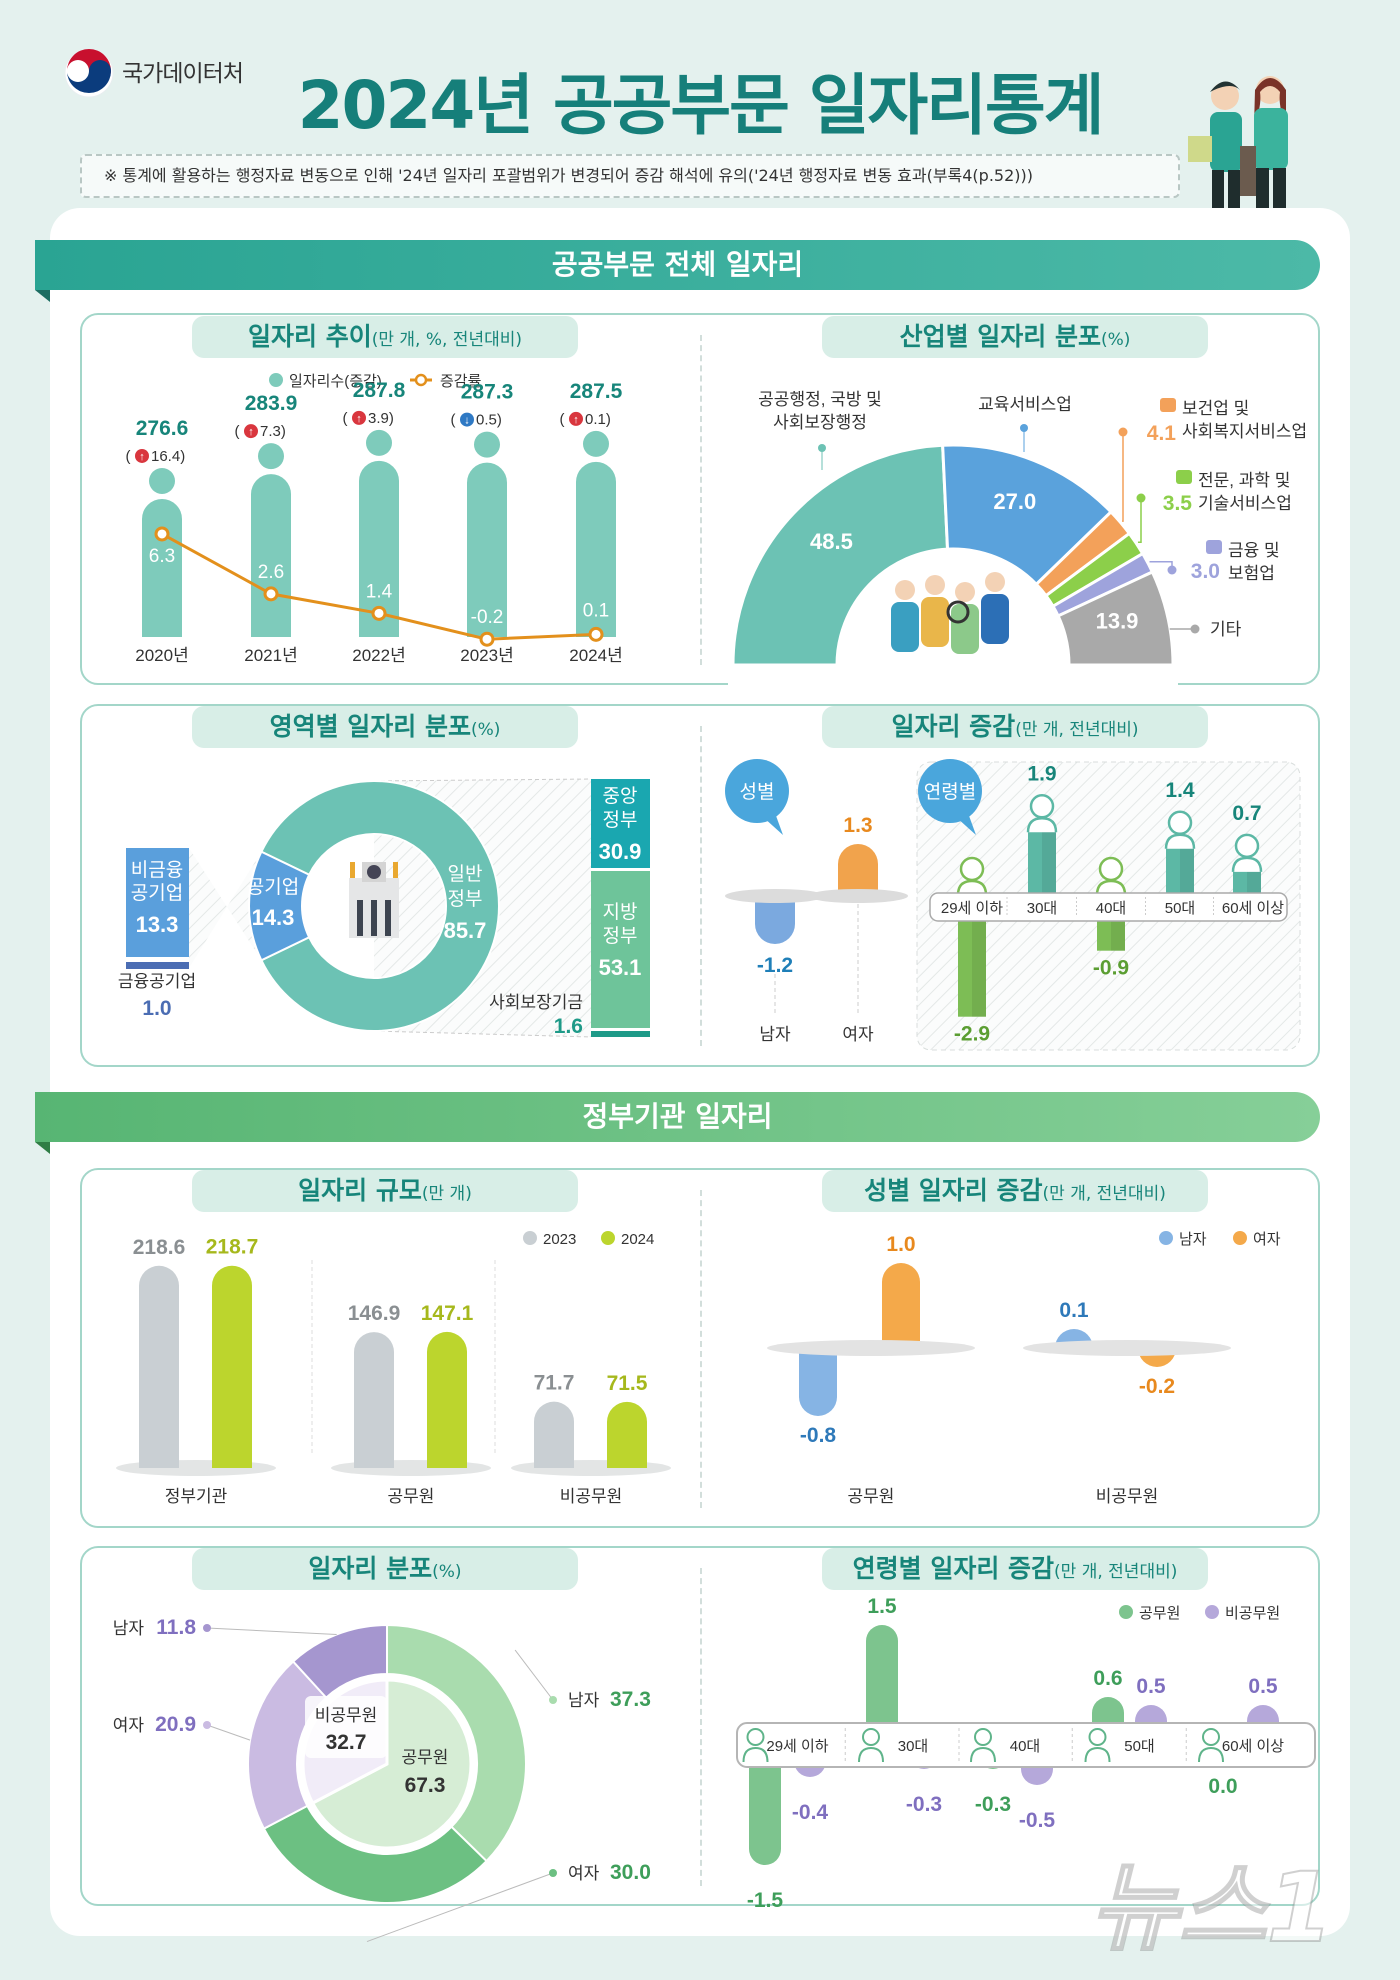 The height and width of the screenshot is (1980, 1400). I want to click on tools-icon, so click(1184, 477).